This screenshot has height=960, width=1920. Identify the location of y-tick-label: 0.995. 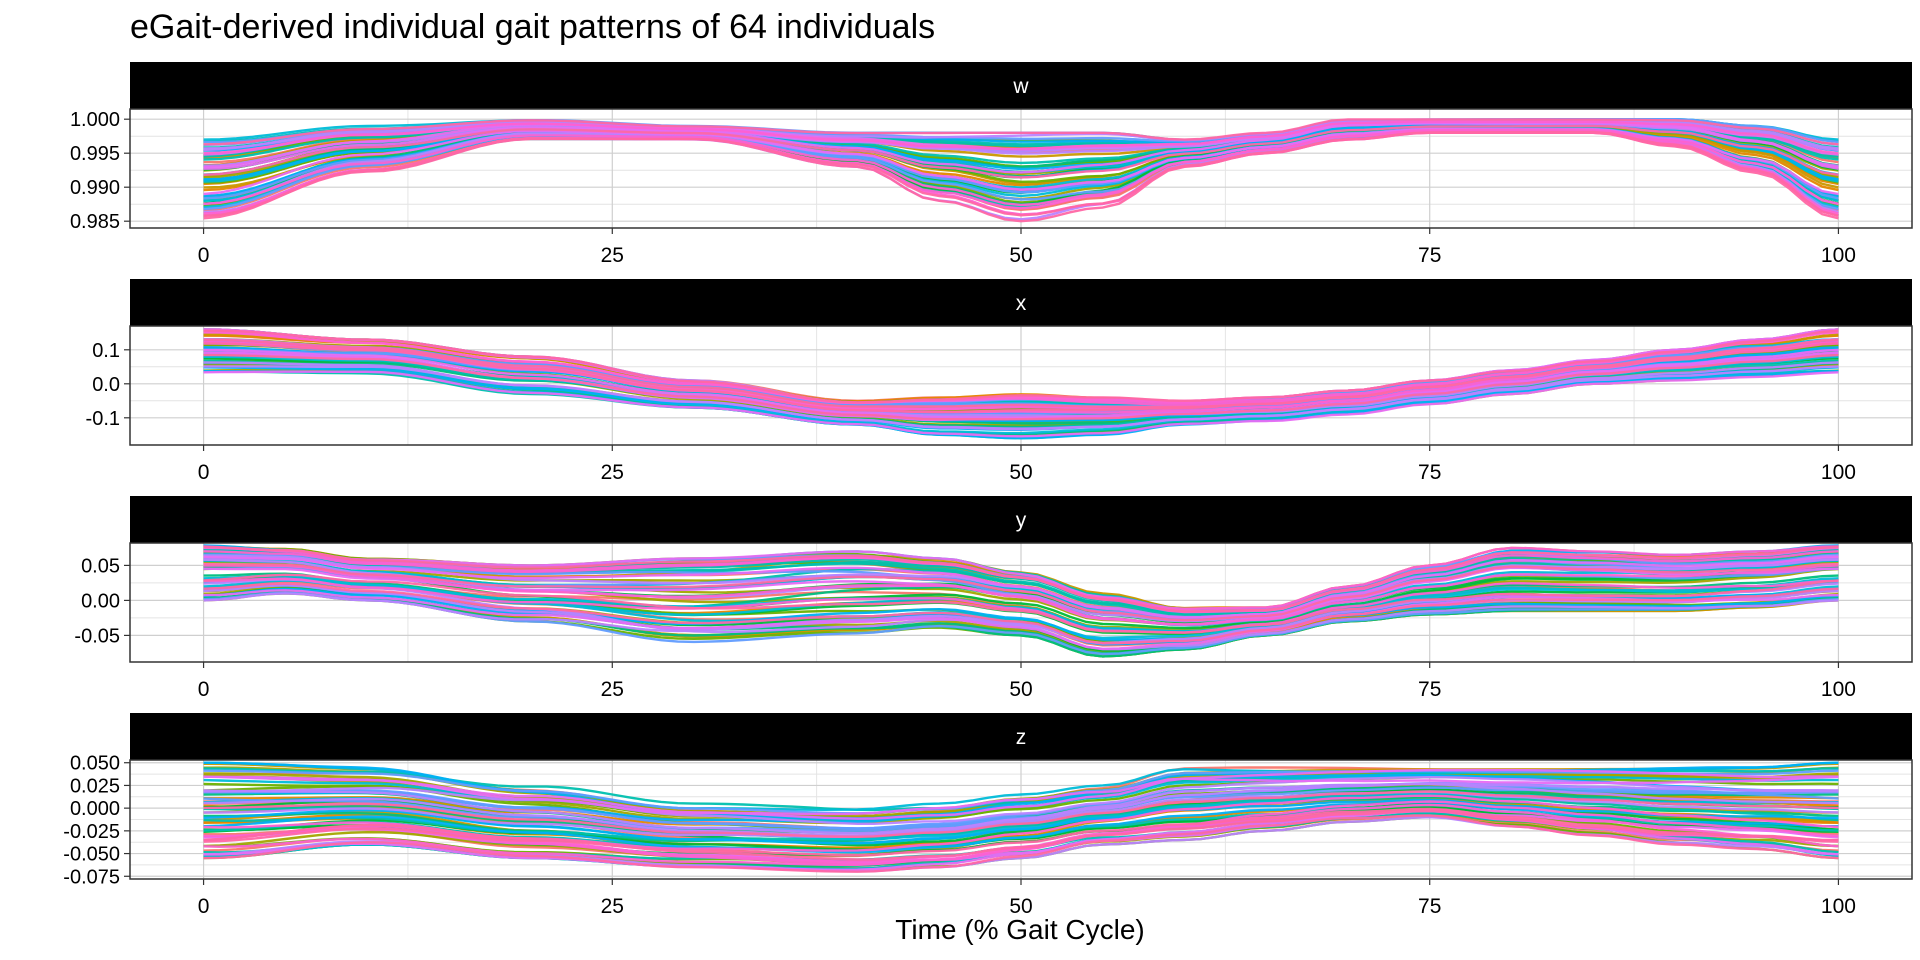
(95, 154).